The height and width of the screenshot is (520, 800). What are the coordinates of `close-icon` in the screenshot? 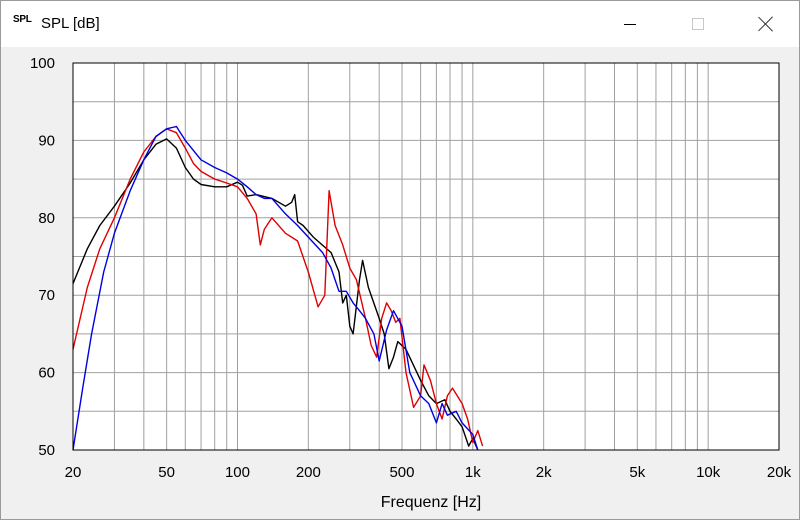 It's located at (766, 24).